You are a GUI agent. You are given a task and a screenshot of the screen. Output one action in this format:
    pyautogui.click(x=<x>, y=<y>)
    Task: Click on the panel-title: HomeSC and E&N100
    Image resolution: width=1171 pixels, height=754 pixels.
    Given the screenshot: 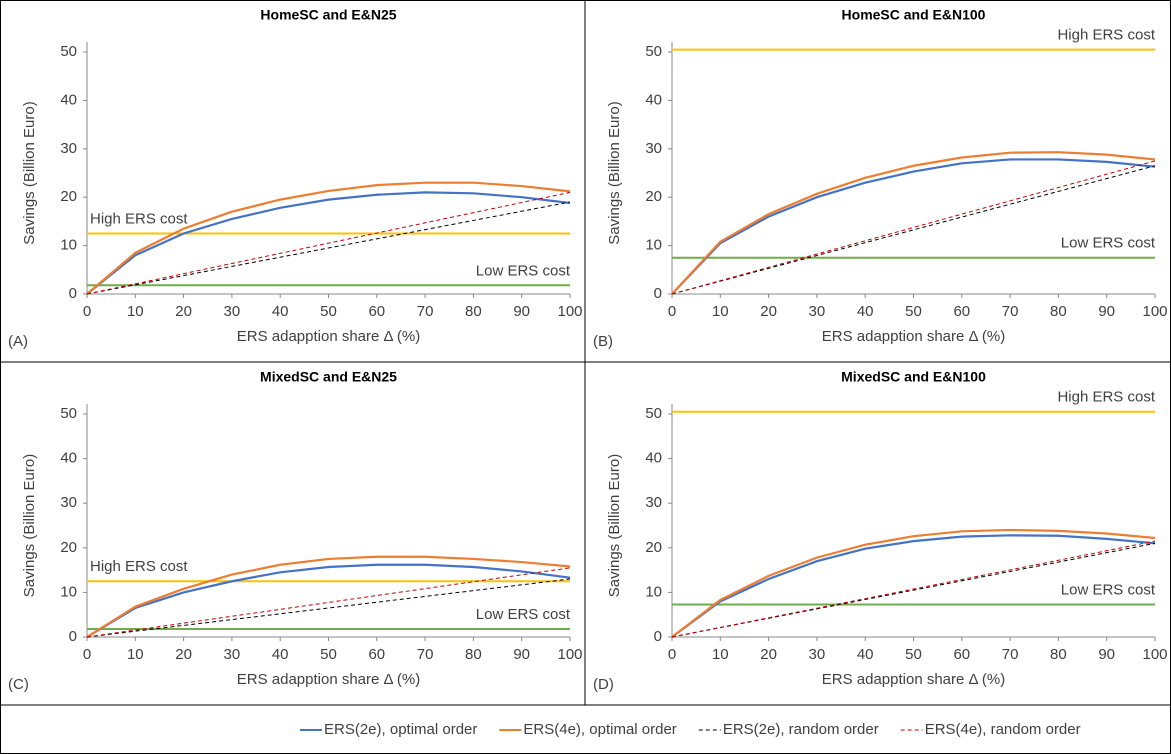 What is the action you would take?
    pyautogui.click(x=914, y=15)
    